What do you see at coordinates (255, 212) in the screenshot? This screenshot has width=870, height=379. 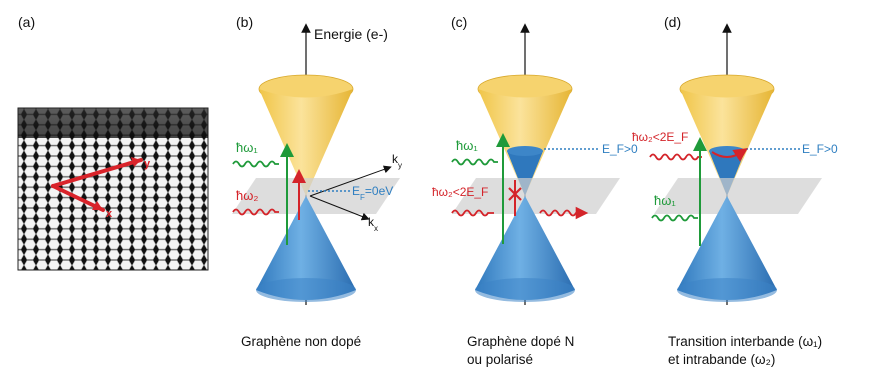 I see `photon-wave-red` at bounding box center [255, 212].